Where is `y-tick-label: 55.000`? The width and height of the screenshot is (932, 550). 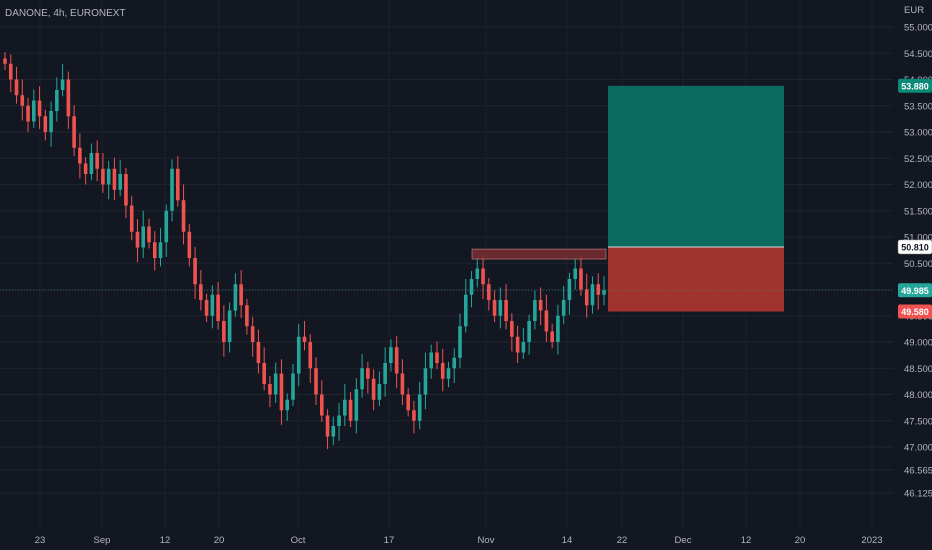
y-tick-label: 55.000 is located at coordinates (918, 28).